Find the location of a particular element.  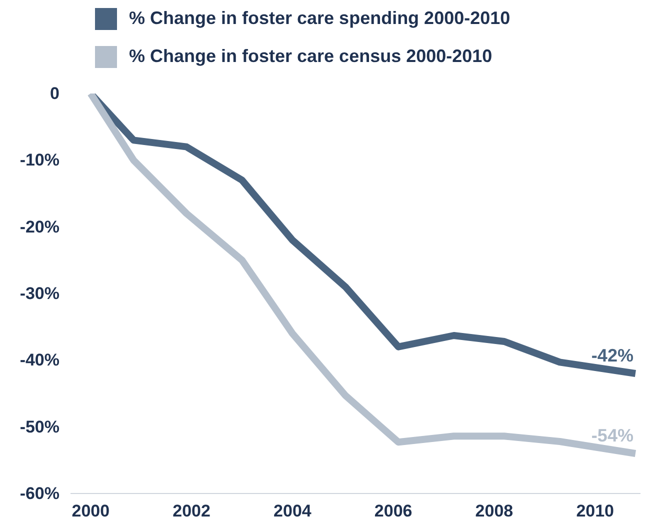

annotation: -42% is located at coordinates (612, 356).